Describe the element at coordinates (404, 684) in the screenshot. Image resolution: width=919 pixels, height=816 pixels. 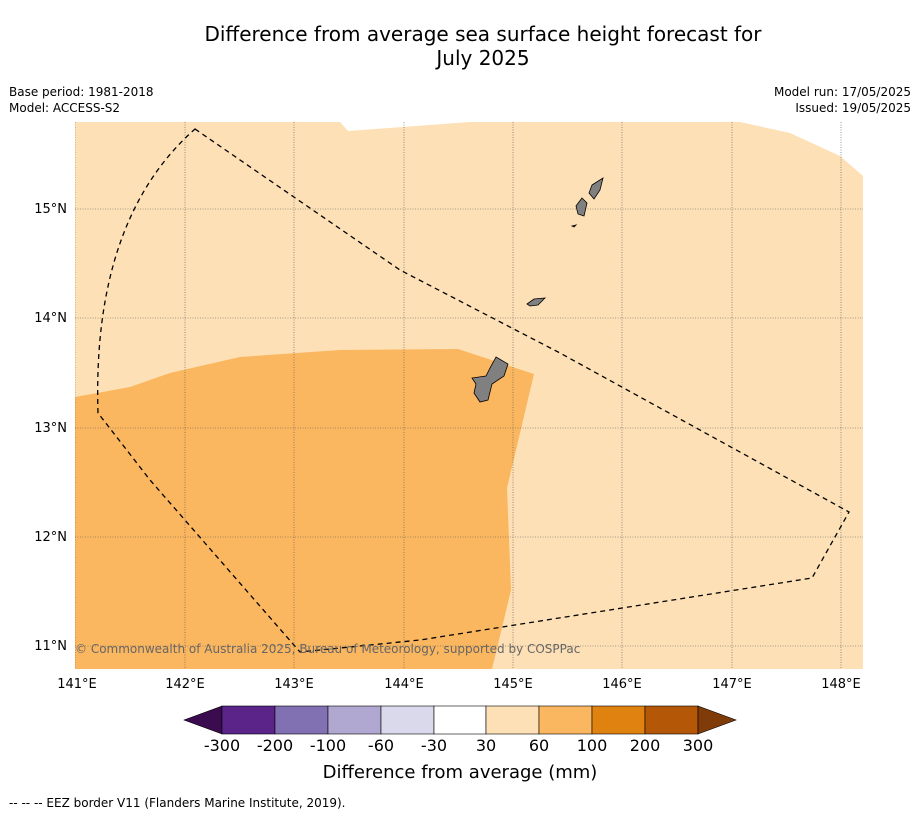
I see `lon-label: 144°E` at that location.